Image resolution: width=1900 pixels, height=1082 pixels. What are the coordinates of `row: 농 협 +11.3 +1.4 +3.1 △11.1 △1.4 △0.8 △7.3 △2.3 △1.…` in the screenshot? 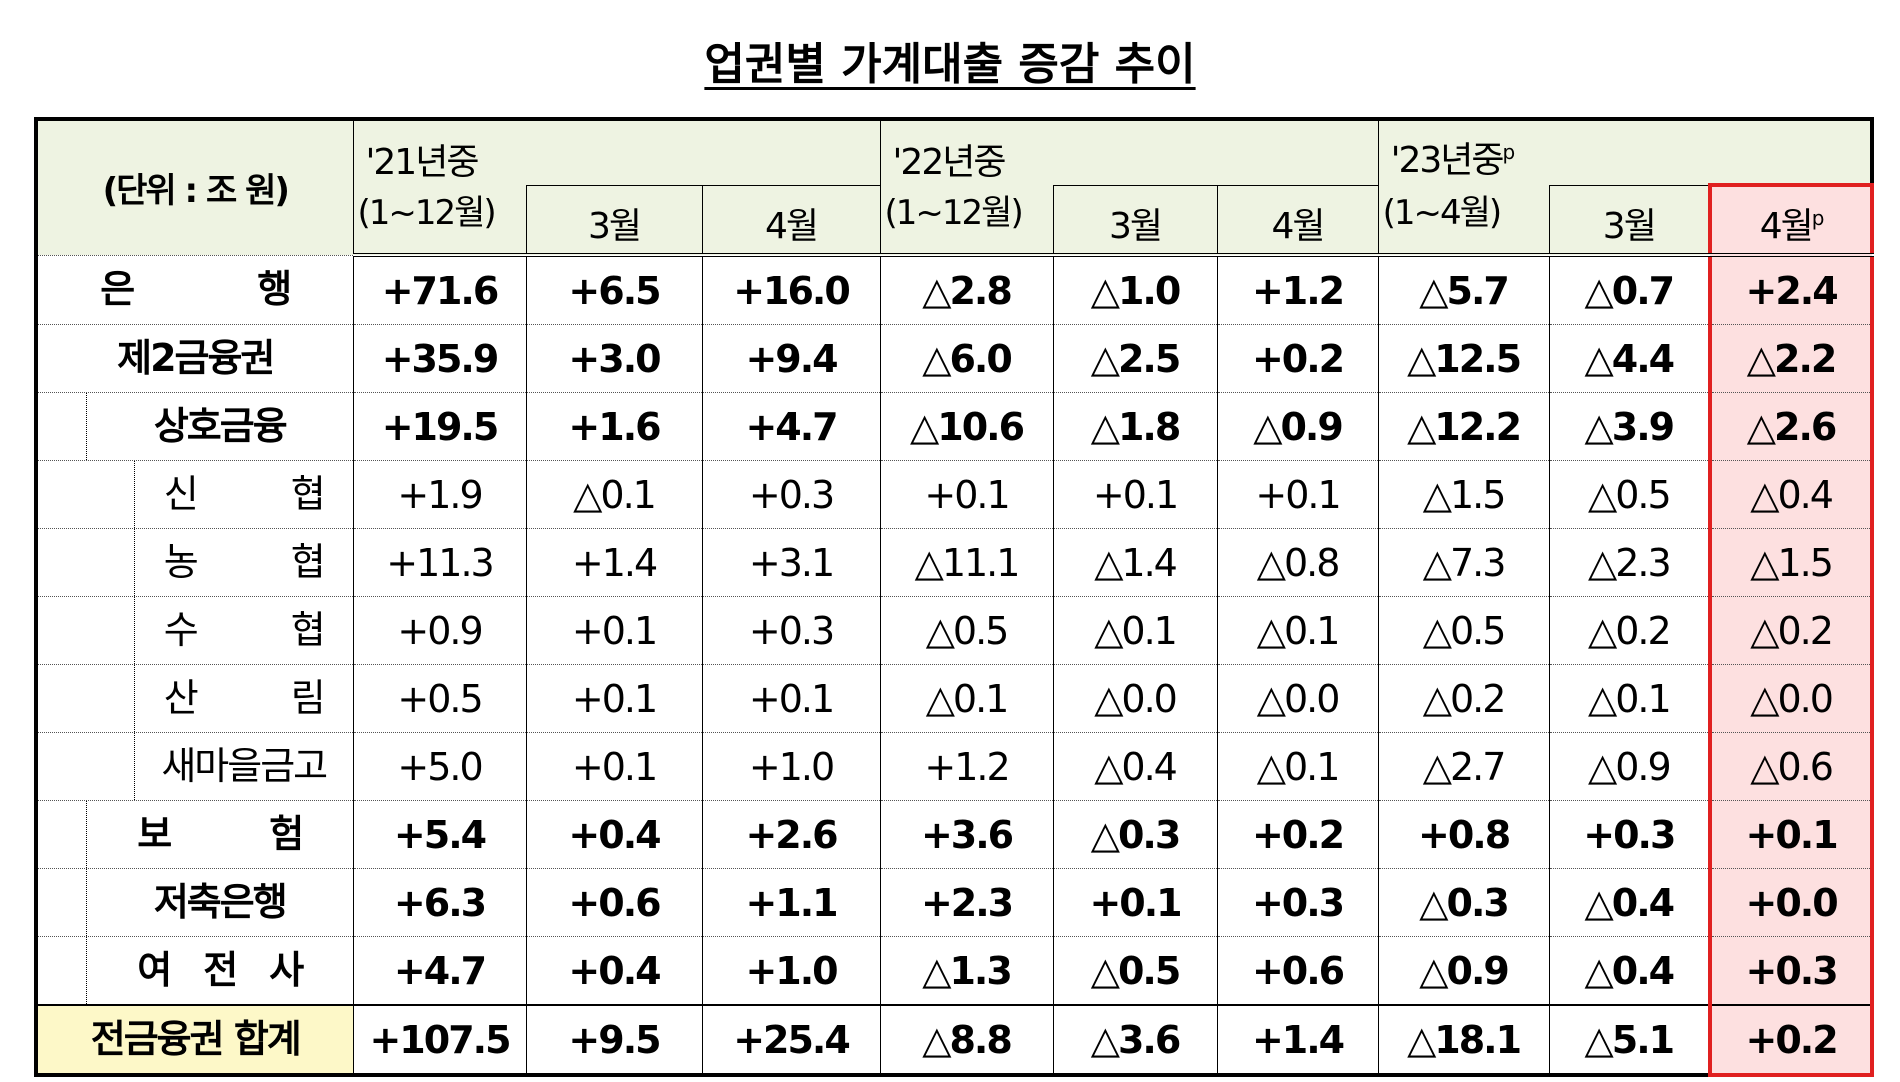 It's located at (955, 562).